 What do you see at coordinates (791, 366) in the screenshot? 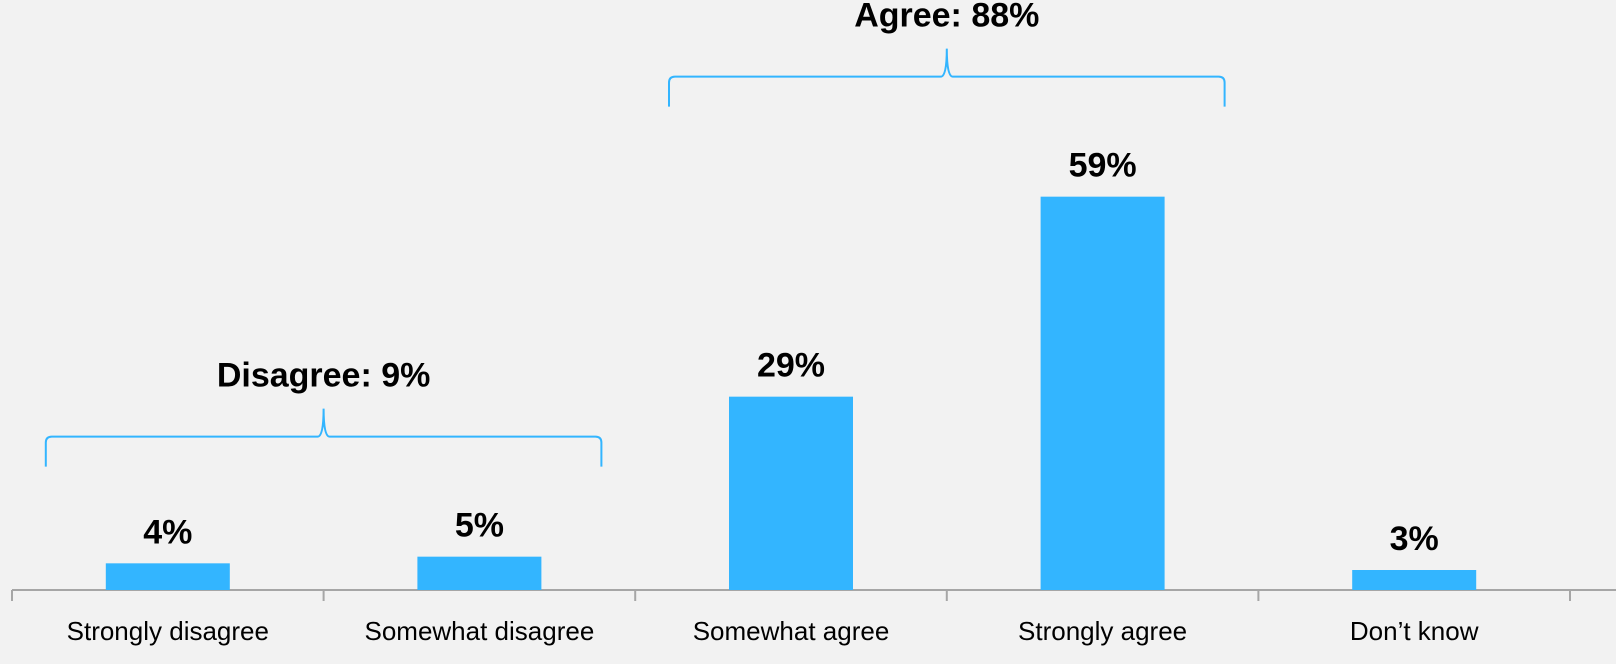
I see `data-label-3: 29%` at bounding box center [791, 366].